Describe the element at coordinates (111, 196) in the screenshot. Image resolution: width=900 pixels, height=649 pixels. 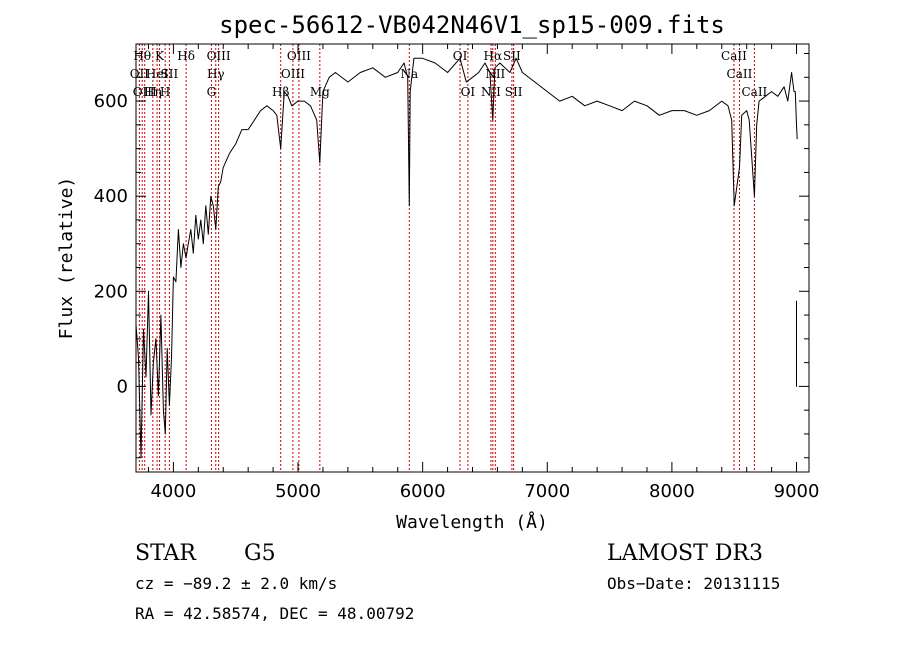
I see `y-tick-label: 400` at that location.